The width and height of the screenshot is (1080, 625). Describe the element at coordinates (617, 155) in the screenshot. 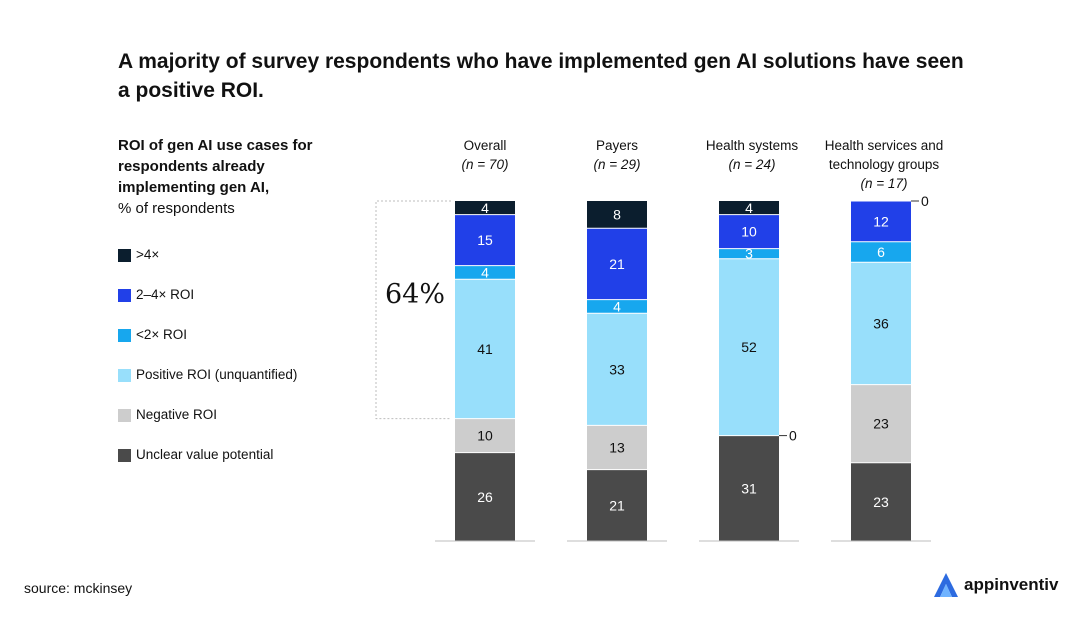

I see `column-label-payers: Payers (n = 29)` at that location.